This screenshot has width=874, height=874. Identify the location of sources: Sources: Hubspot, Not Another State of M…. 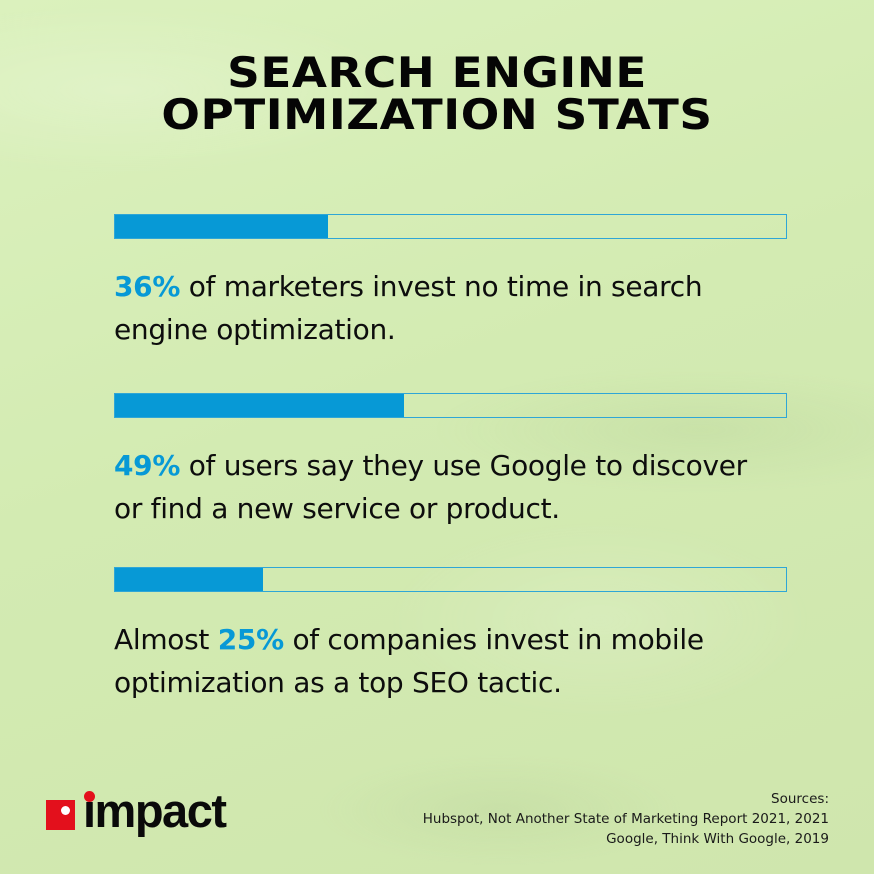
(626, 819).